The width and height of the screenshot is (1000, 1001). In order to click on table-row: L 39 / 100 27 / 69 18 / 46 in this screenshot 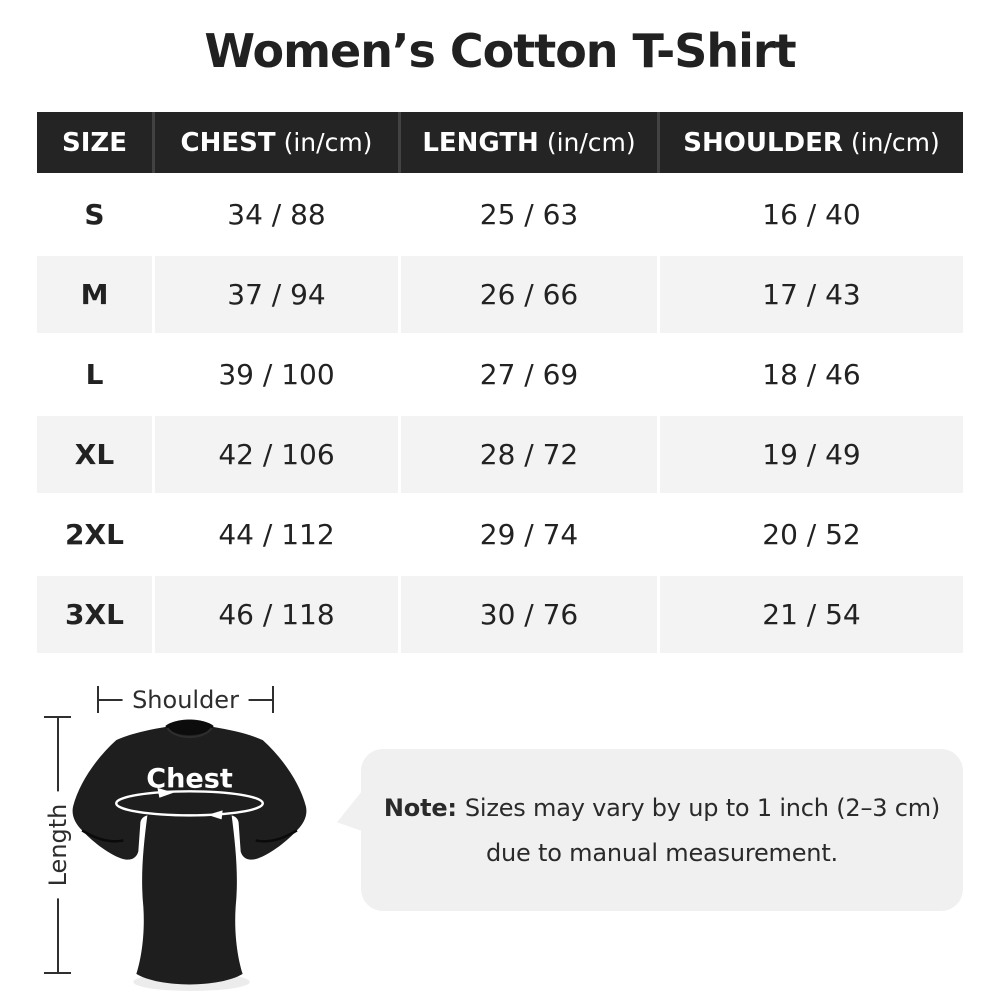, I will do `click(500, 373)`.